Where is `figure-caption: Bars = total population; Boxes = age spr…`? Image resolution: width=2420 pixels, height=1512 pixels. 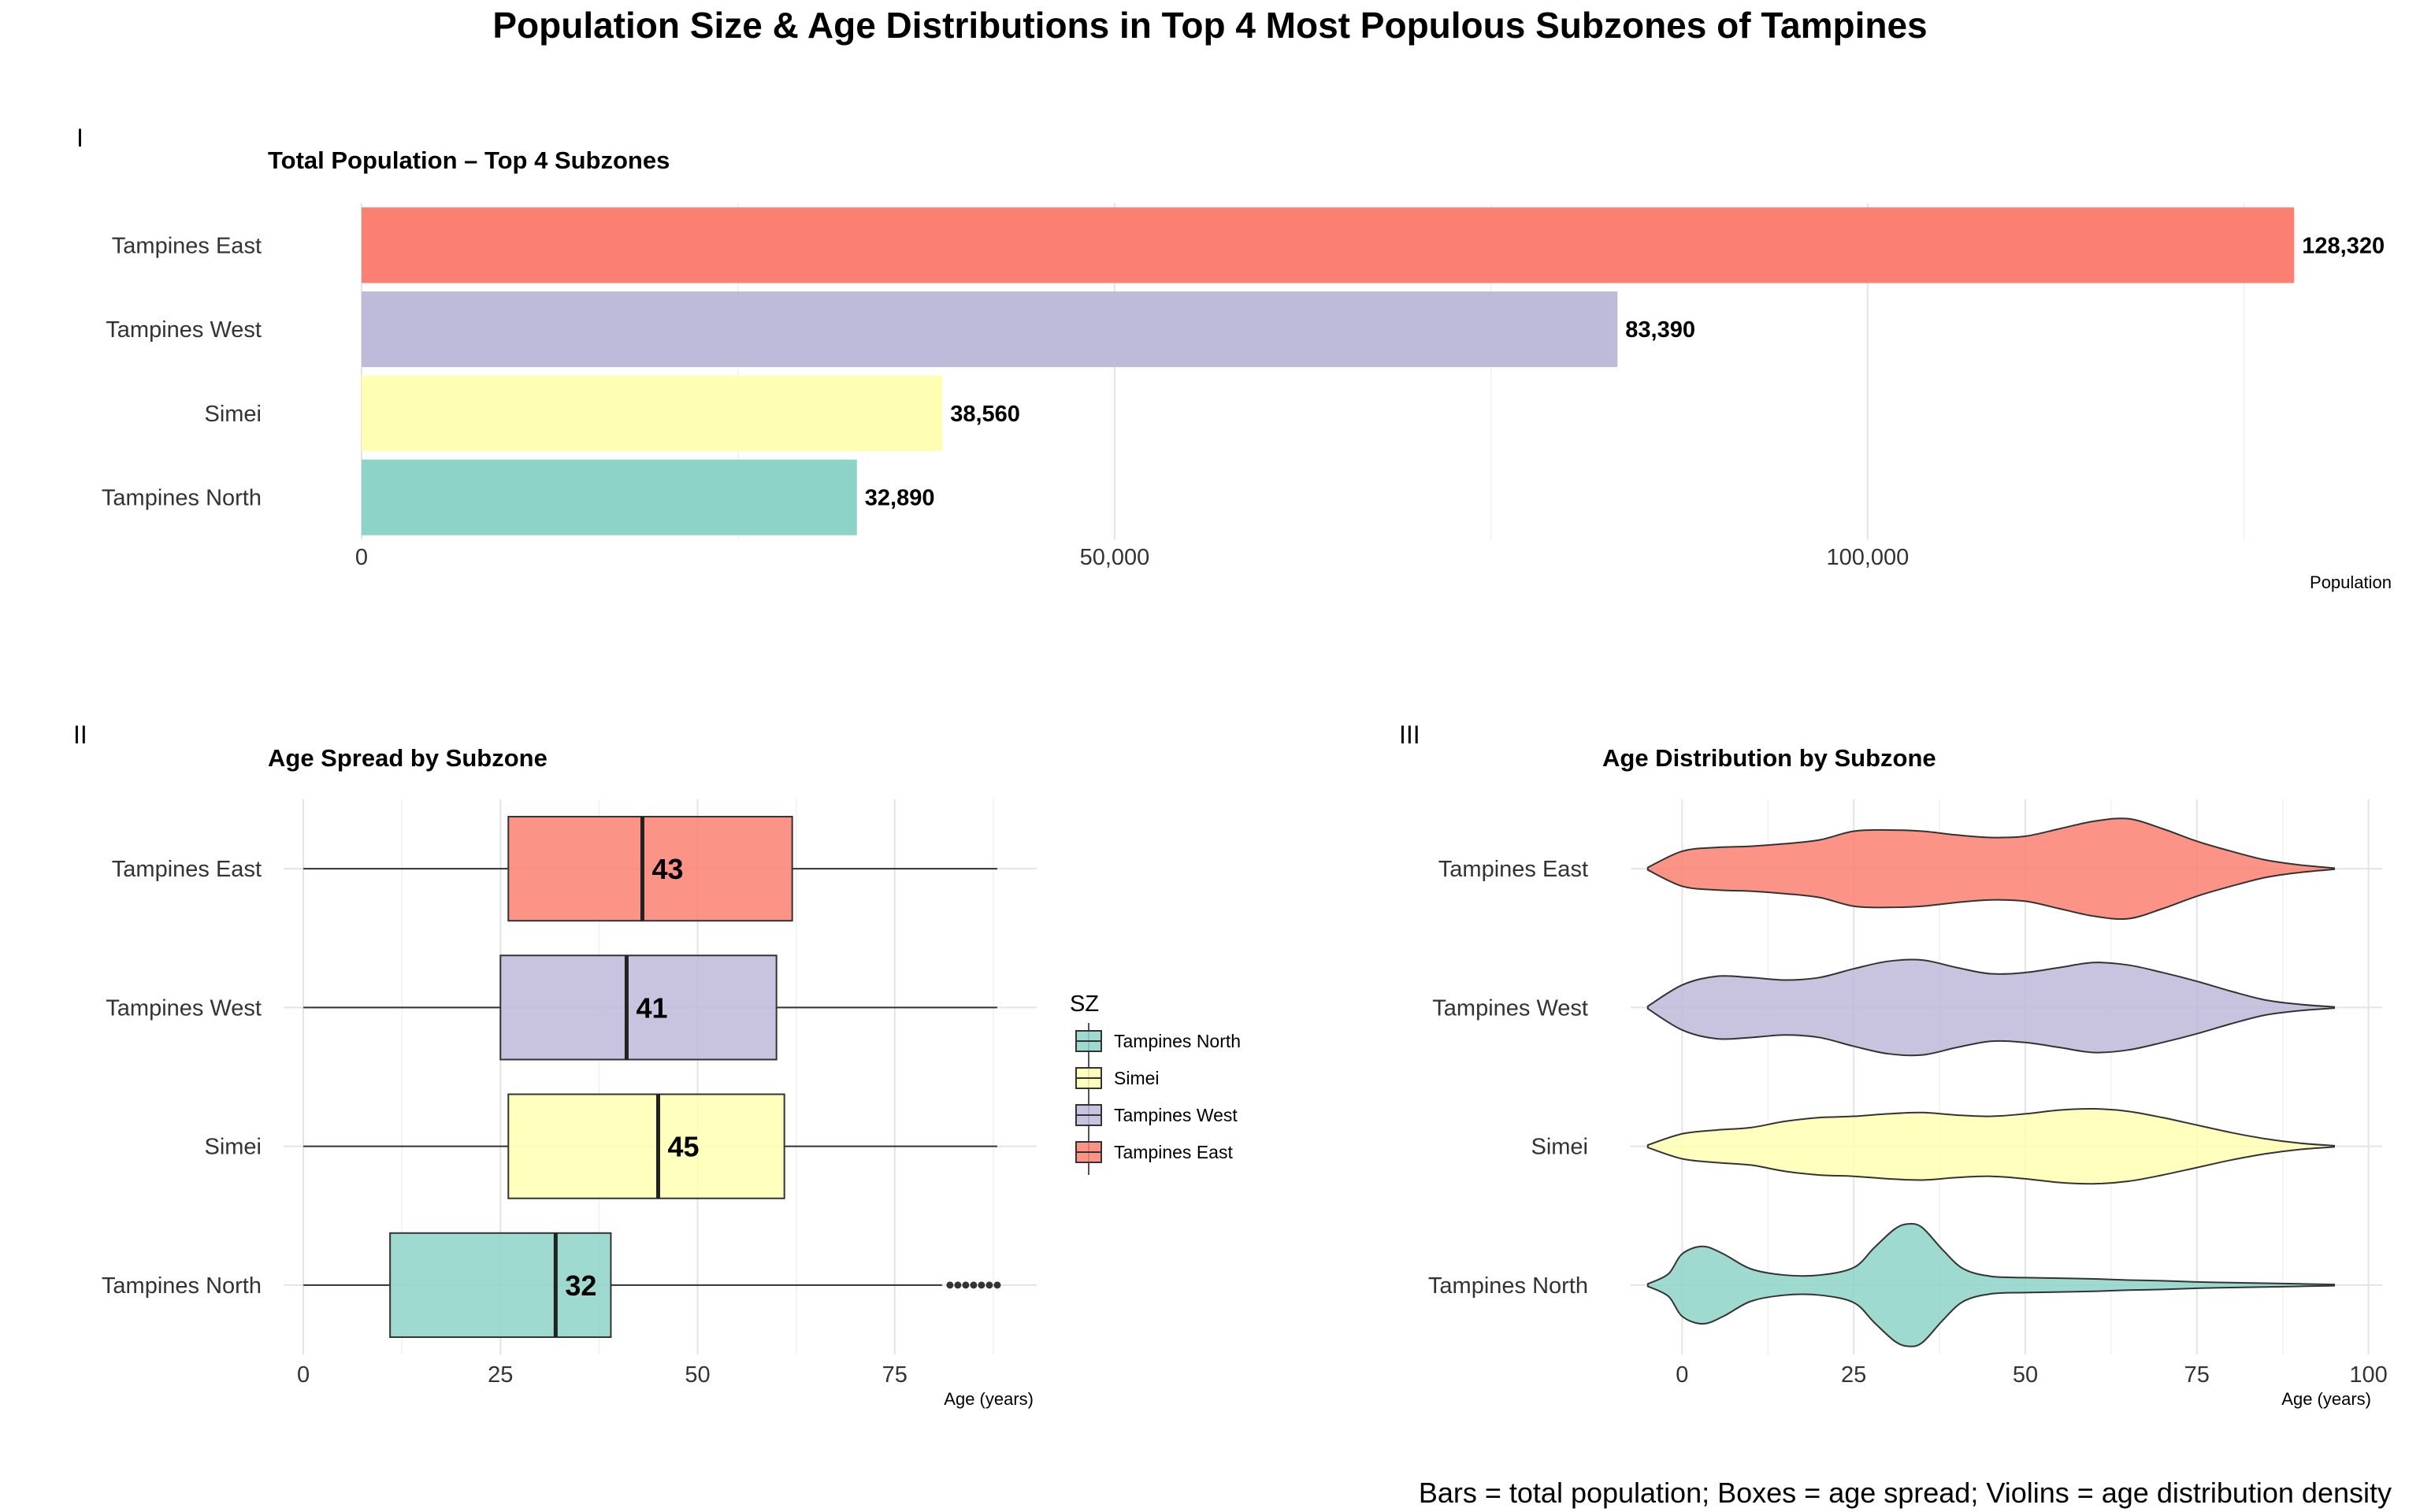
figure-caption: Bars = total population; Boxes = age spr… is located at coordinates (1905, 1493).